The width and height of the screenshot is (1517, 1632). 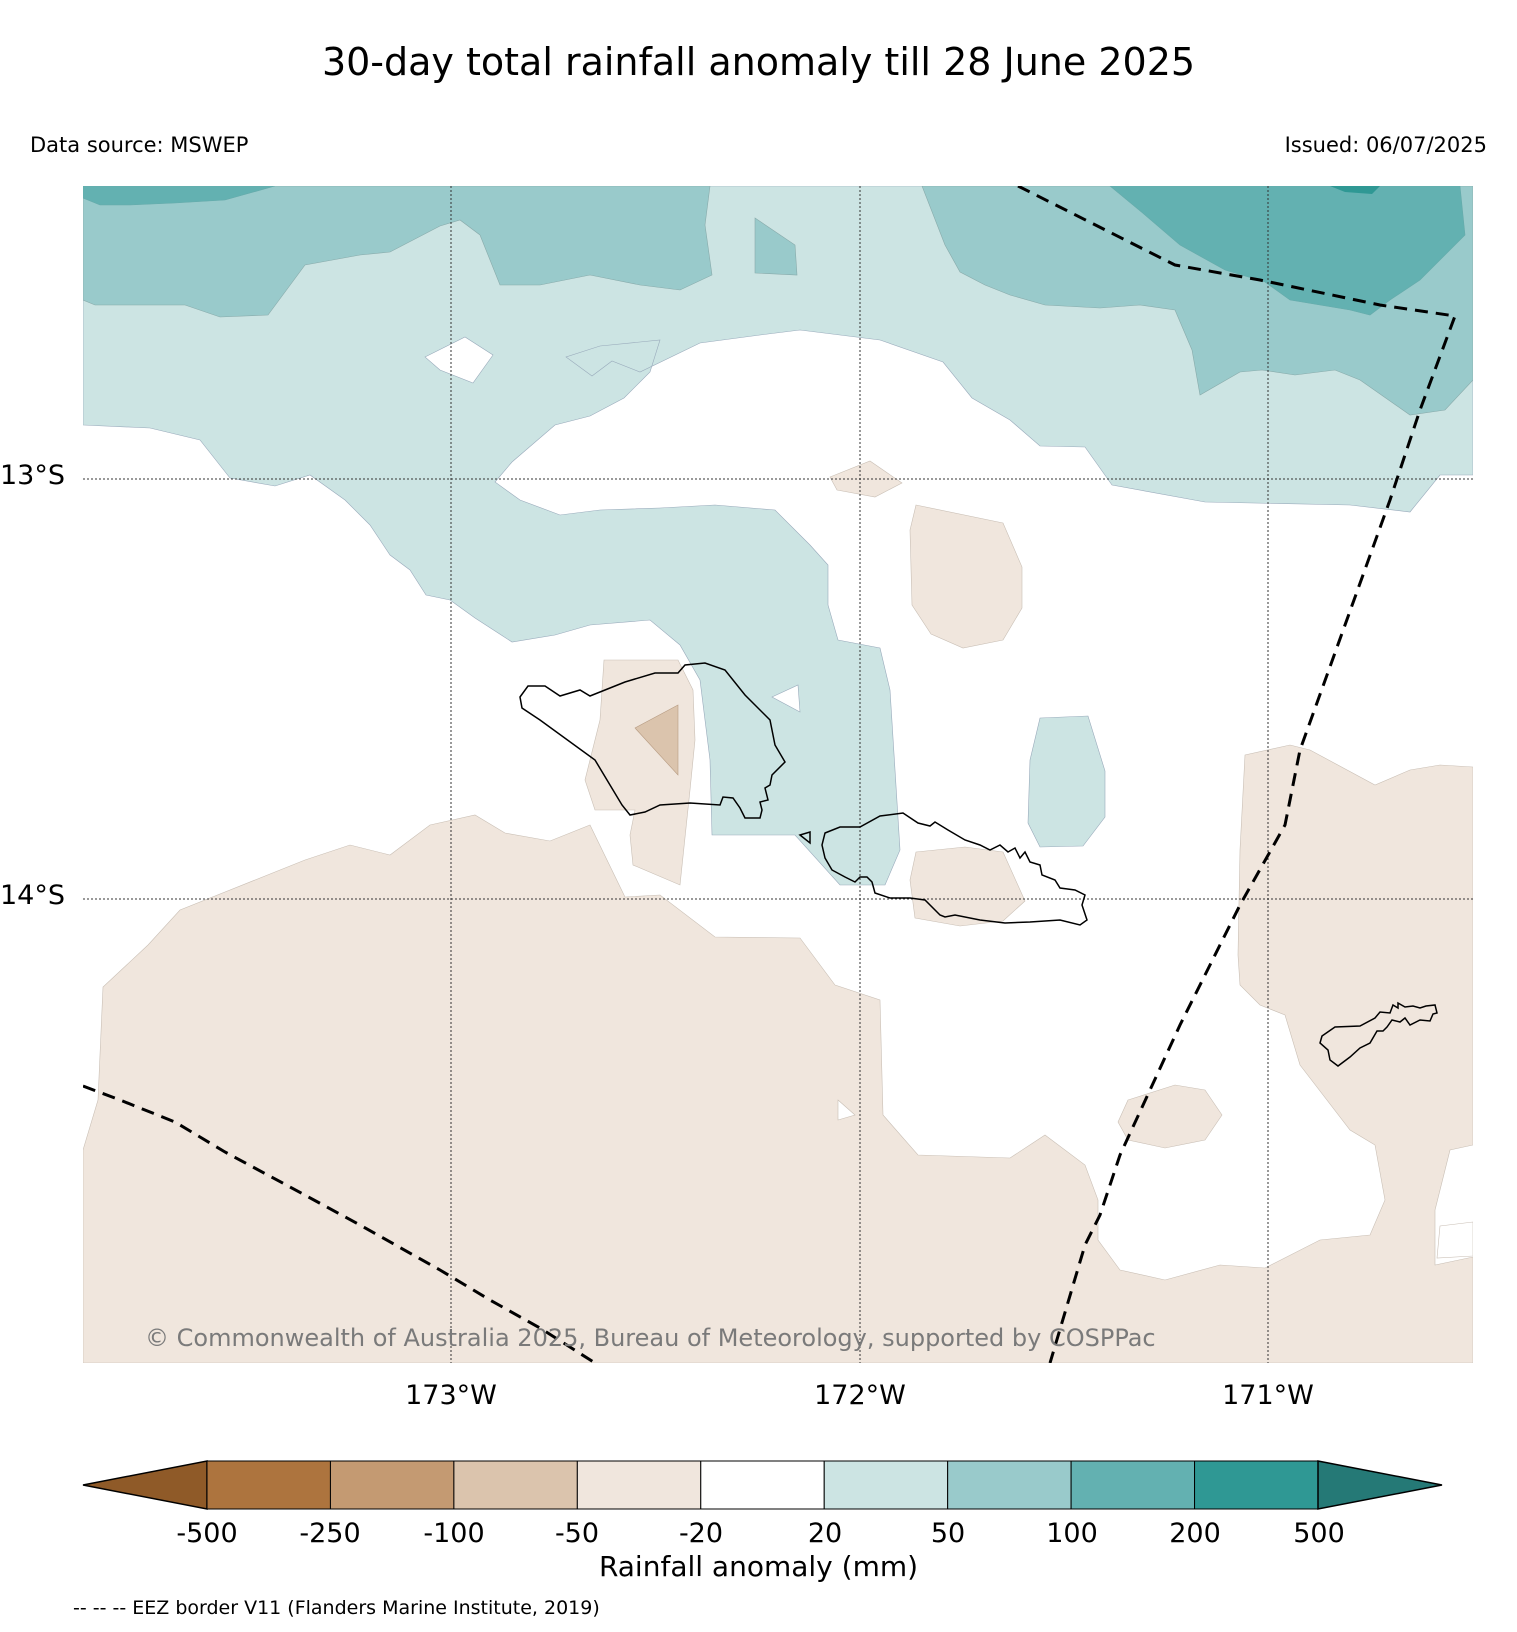 What do you see at coordinates (846, 1110) in the screenshot?
I see `contour-gap-south` at bounding box center [846, 1110].